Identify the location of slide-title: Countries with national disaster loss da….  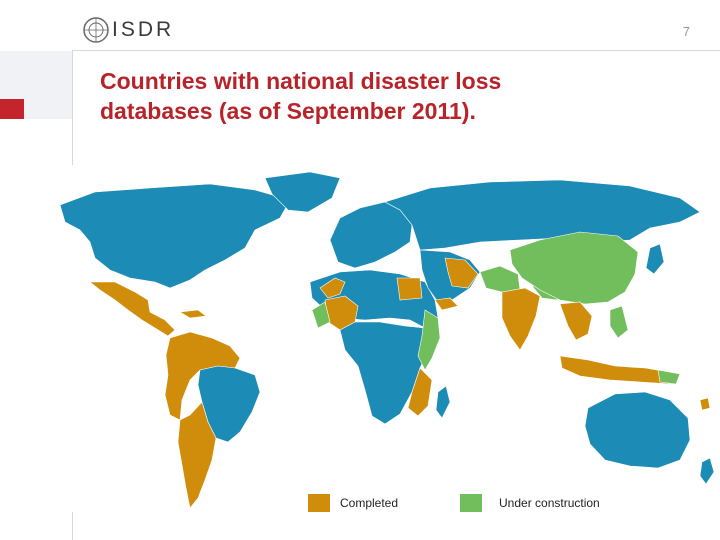
(380, 96).